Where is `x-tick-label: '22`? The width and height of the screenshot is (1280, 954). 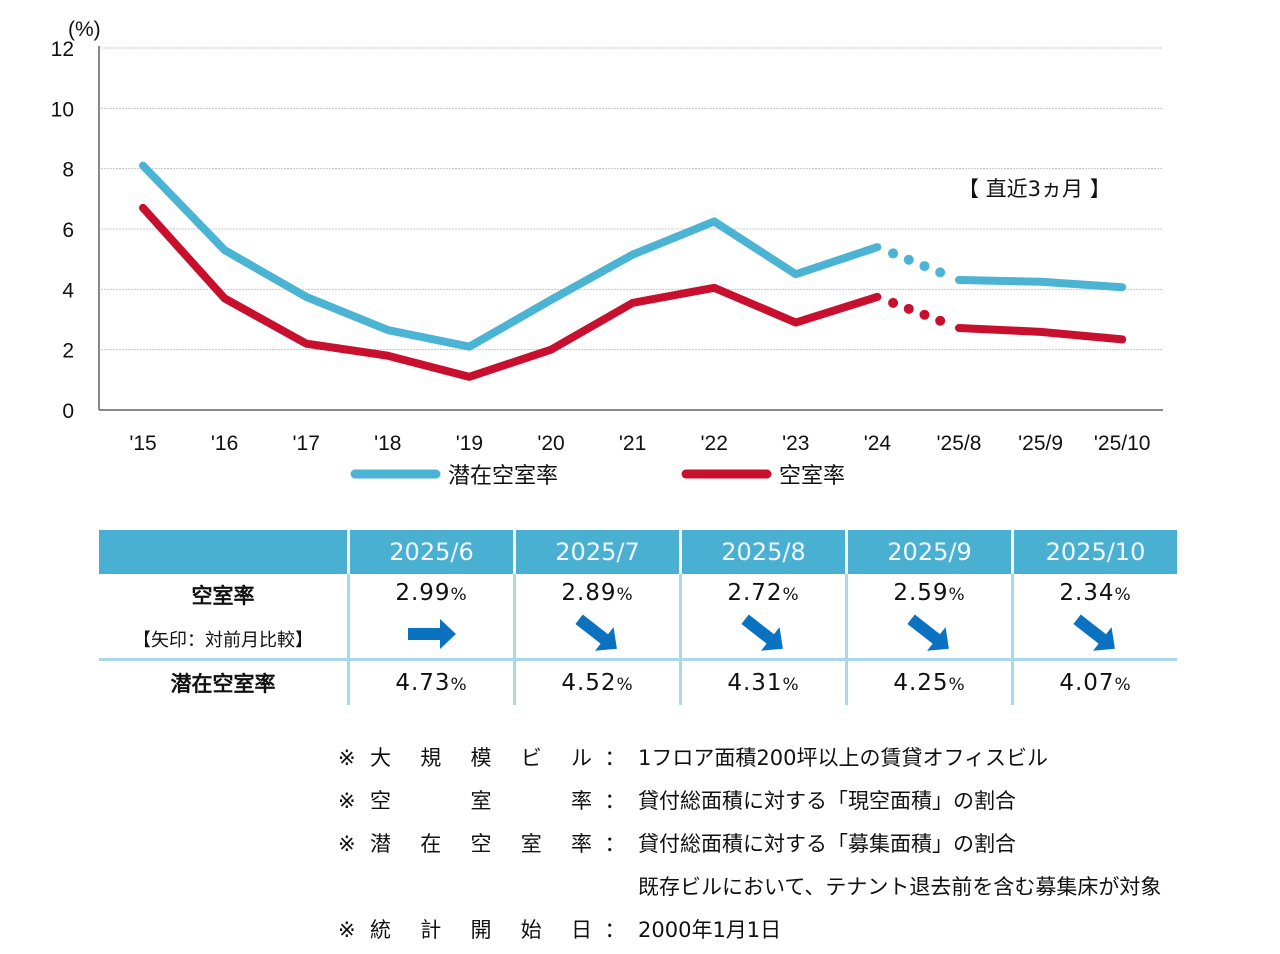 x-tick-label: '22 is located at coordinates (714, 443).